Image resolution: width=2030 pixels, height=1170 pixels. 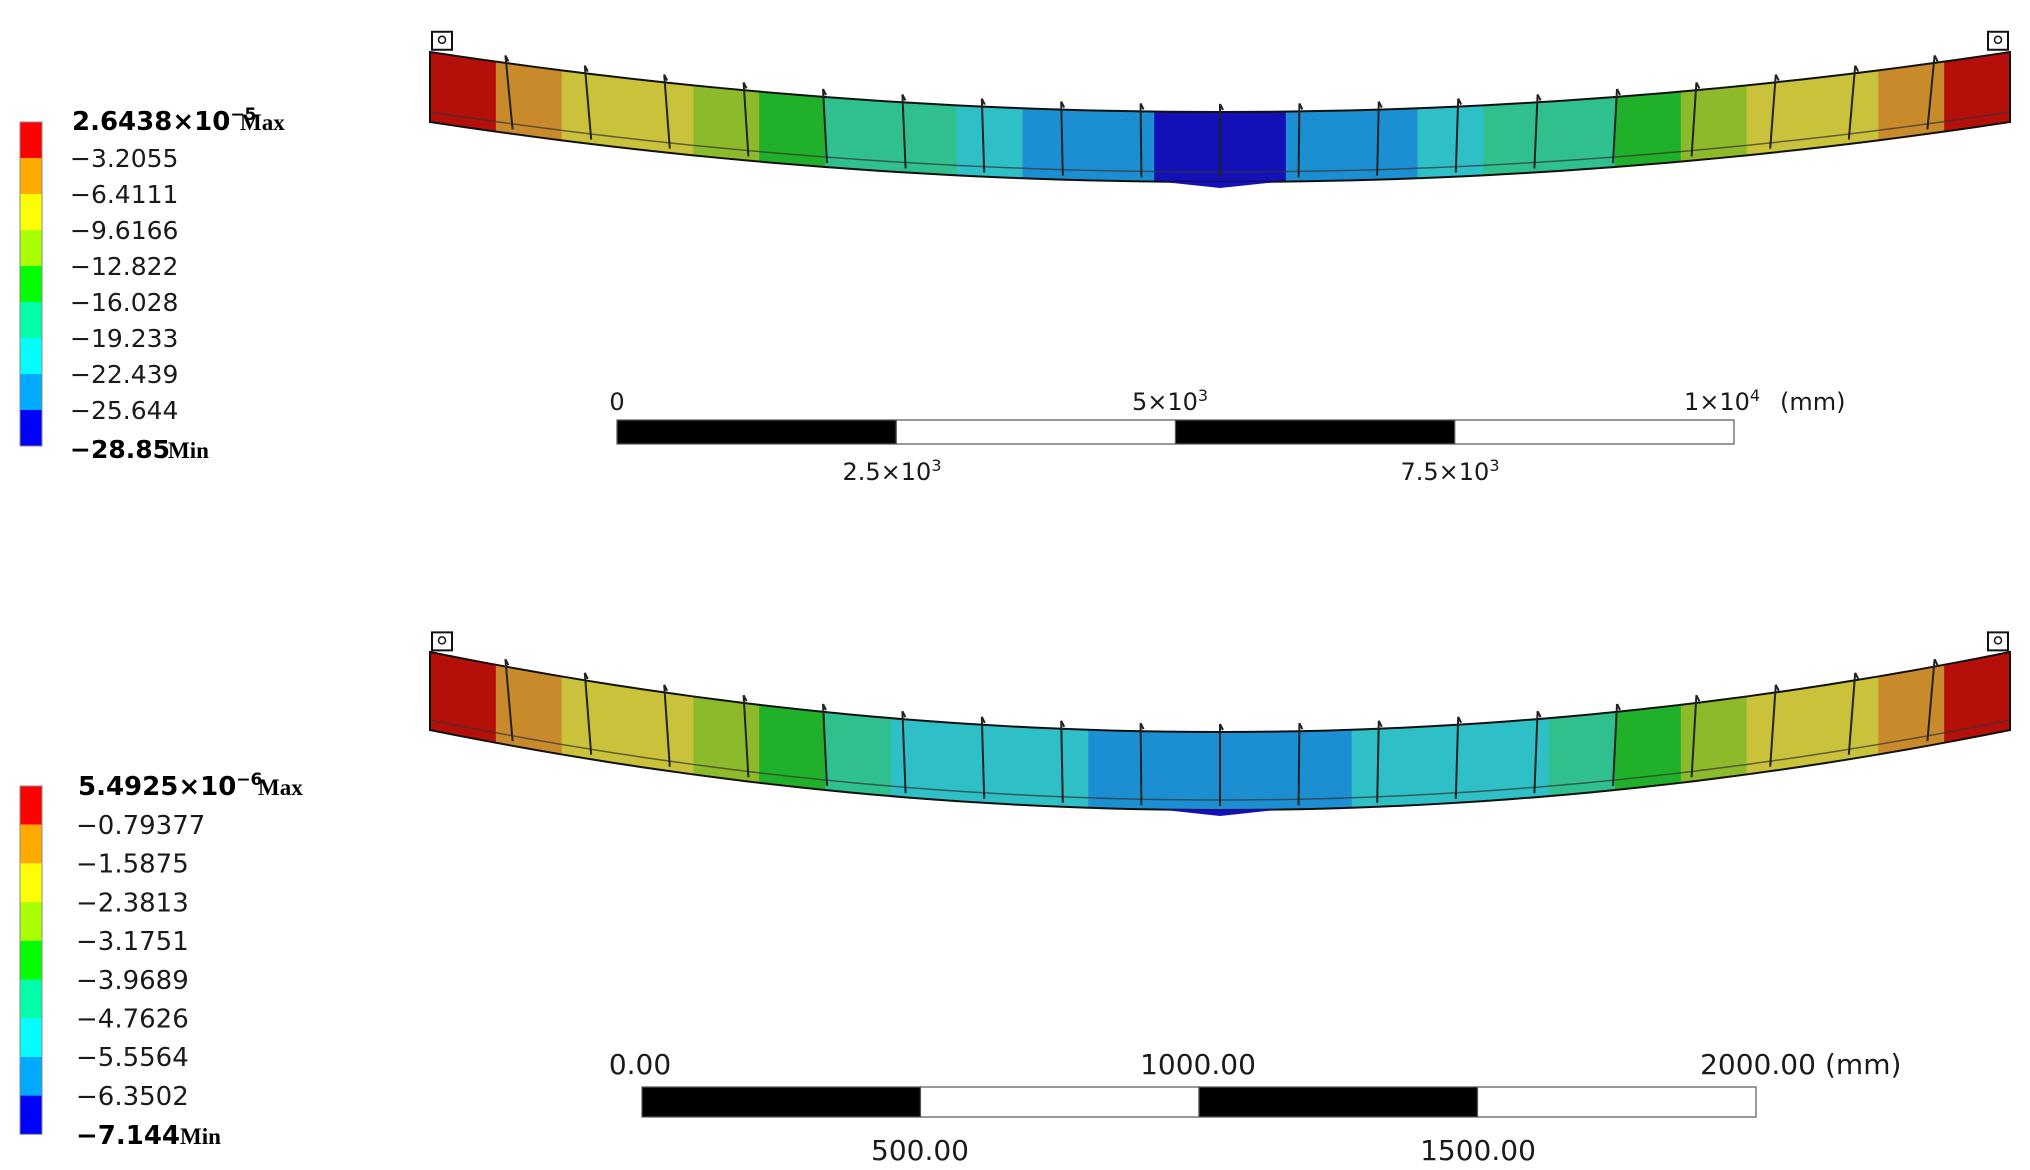 I want to click on legend-level-label: −2.3813, so click(x=132, y=903).